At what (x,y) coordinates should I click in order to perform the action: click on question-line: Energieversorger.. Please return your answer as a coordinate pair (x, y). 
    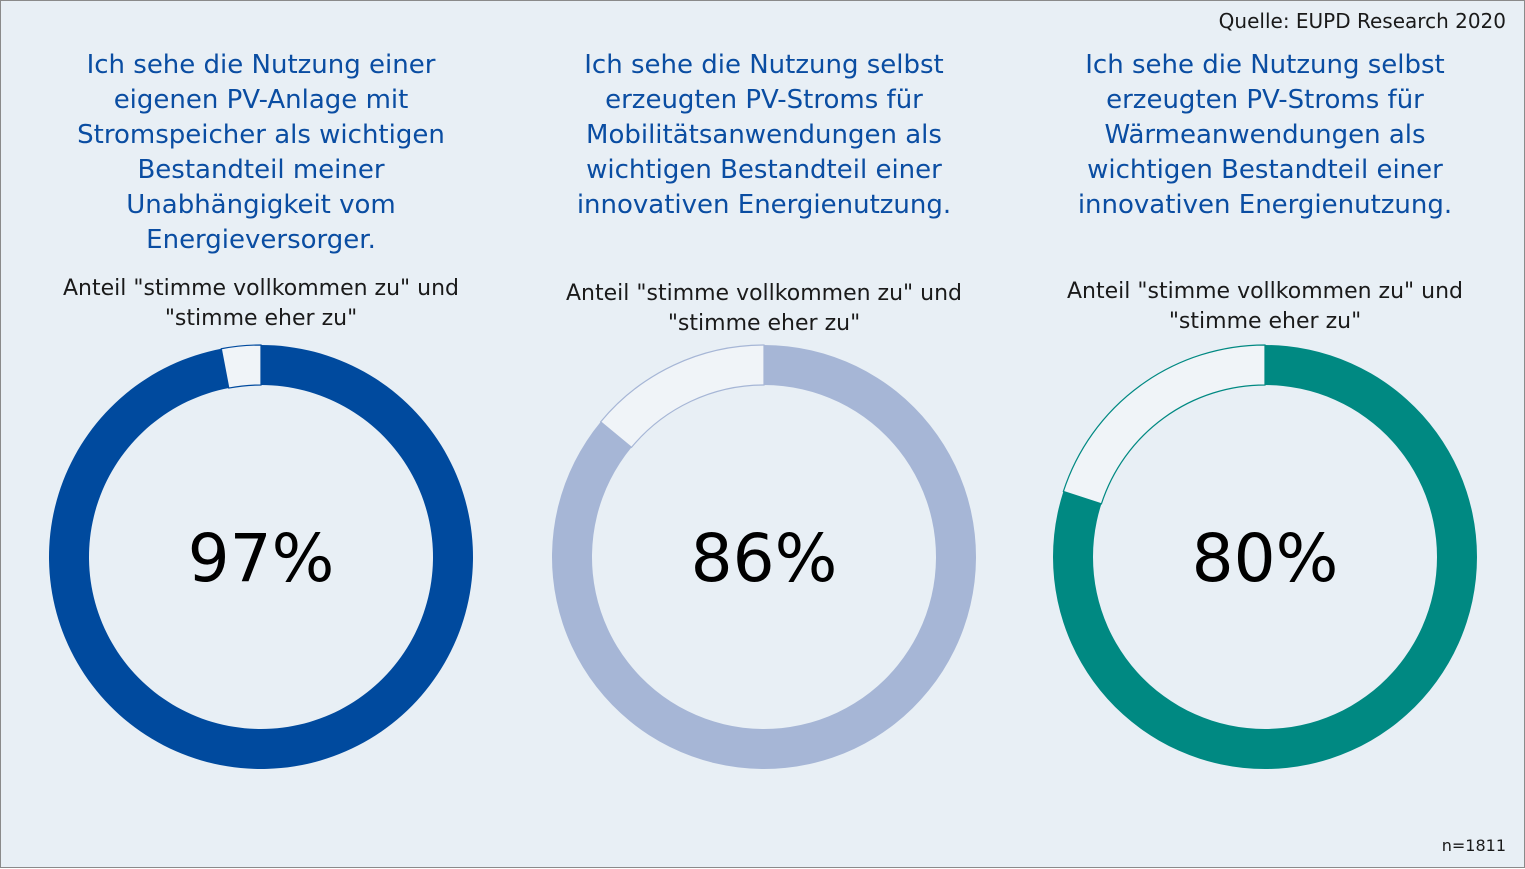
    Looking at the image, I should click on (261, 240).